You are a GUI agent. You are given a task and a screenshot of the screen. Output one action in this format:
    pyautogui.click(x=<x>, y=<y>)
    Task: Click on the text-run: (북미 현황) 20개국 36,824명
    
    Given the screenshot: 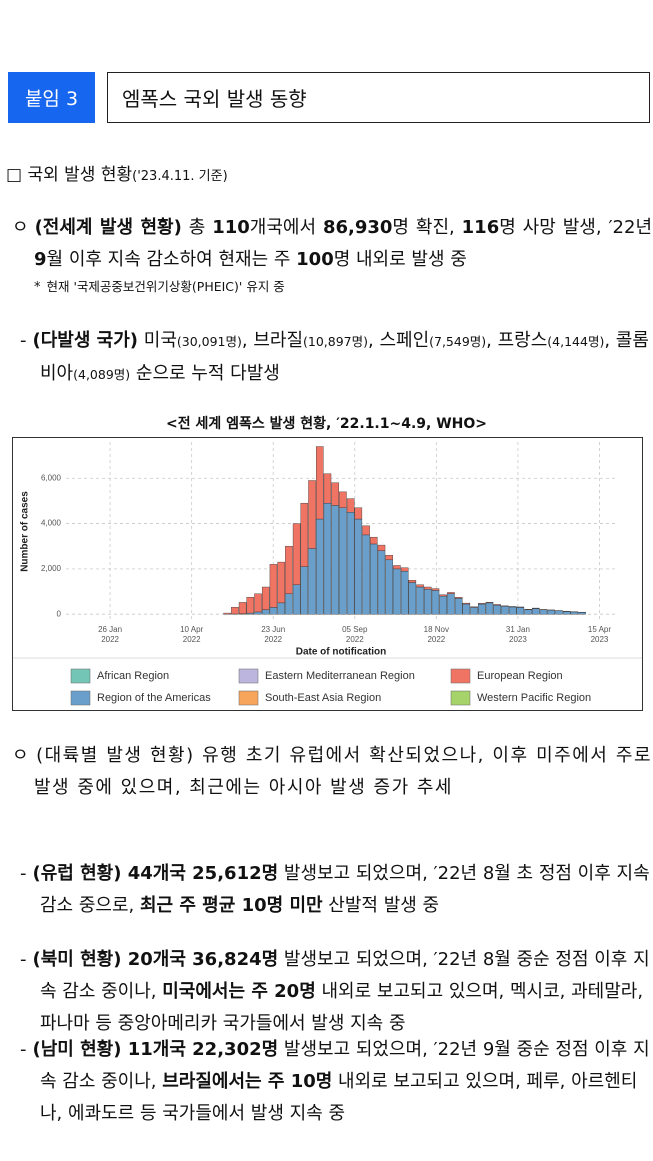 What is the action you would take?
    pyautogui.click(x=155, y=959)
    